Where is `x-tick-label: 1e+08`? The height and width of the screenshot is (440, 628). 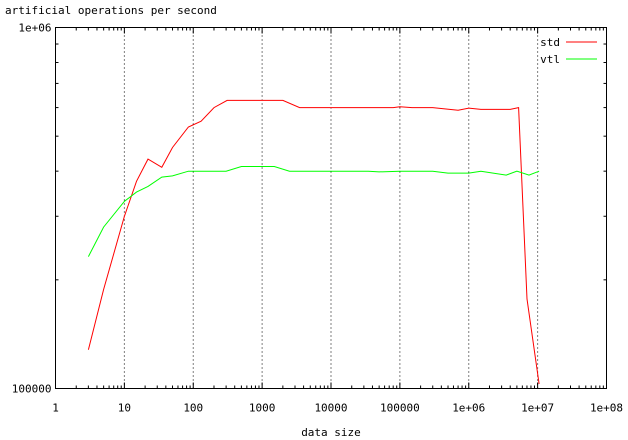
x-tick-label: 1e+08 is located at coordinates (606, 408).